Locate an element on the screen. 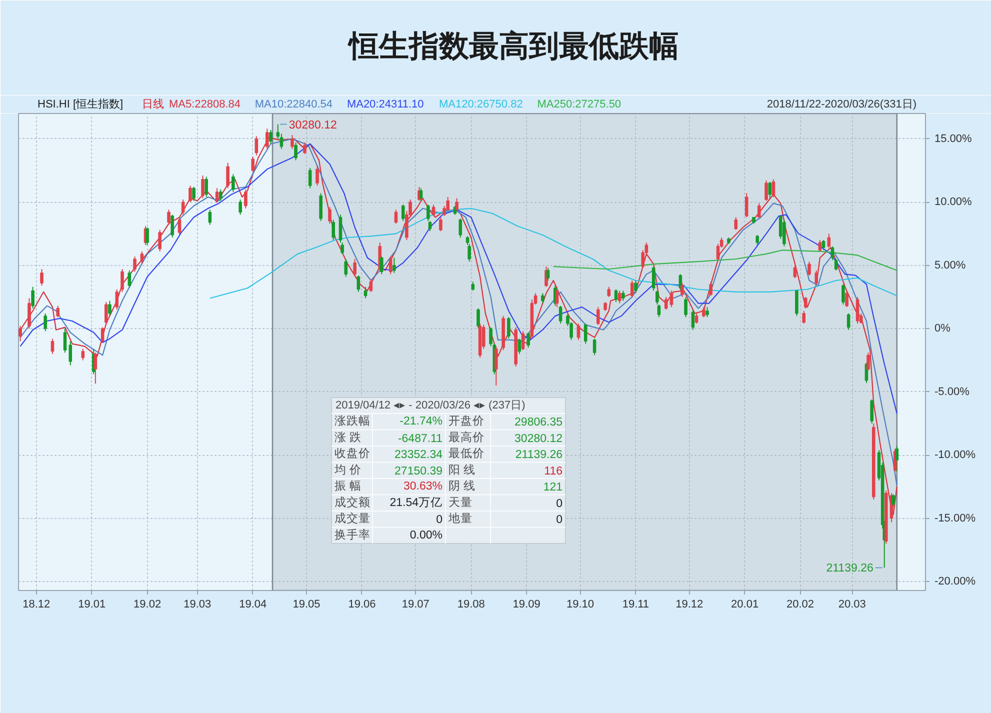  annotation: 0.00% is located at coordinates (426, 535).